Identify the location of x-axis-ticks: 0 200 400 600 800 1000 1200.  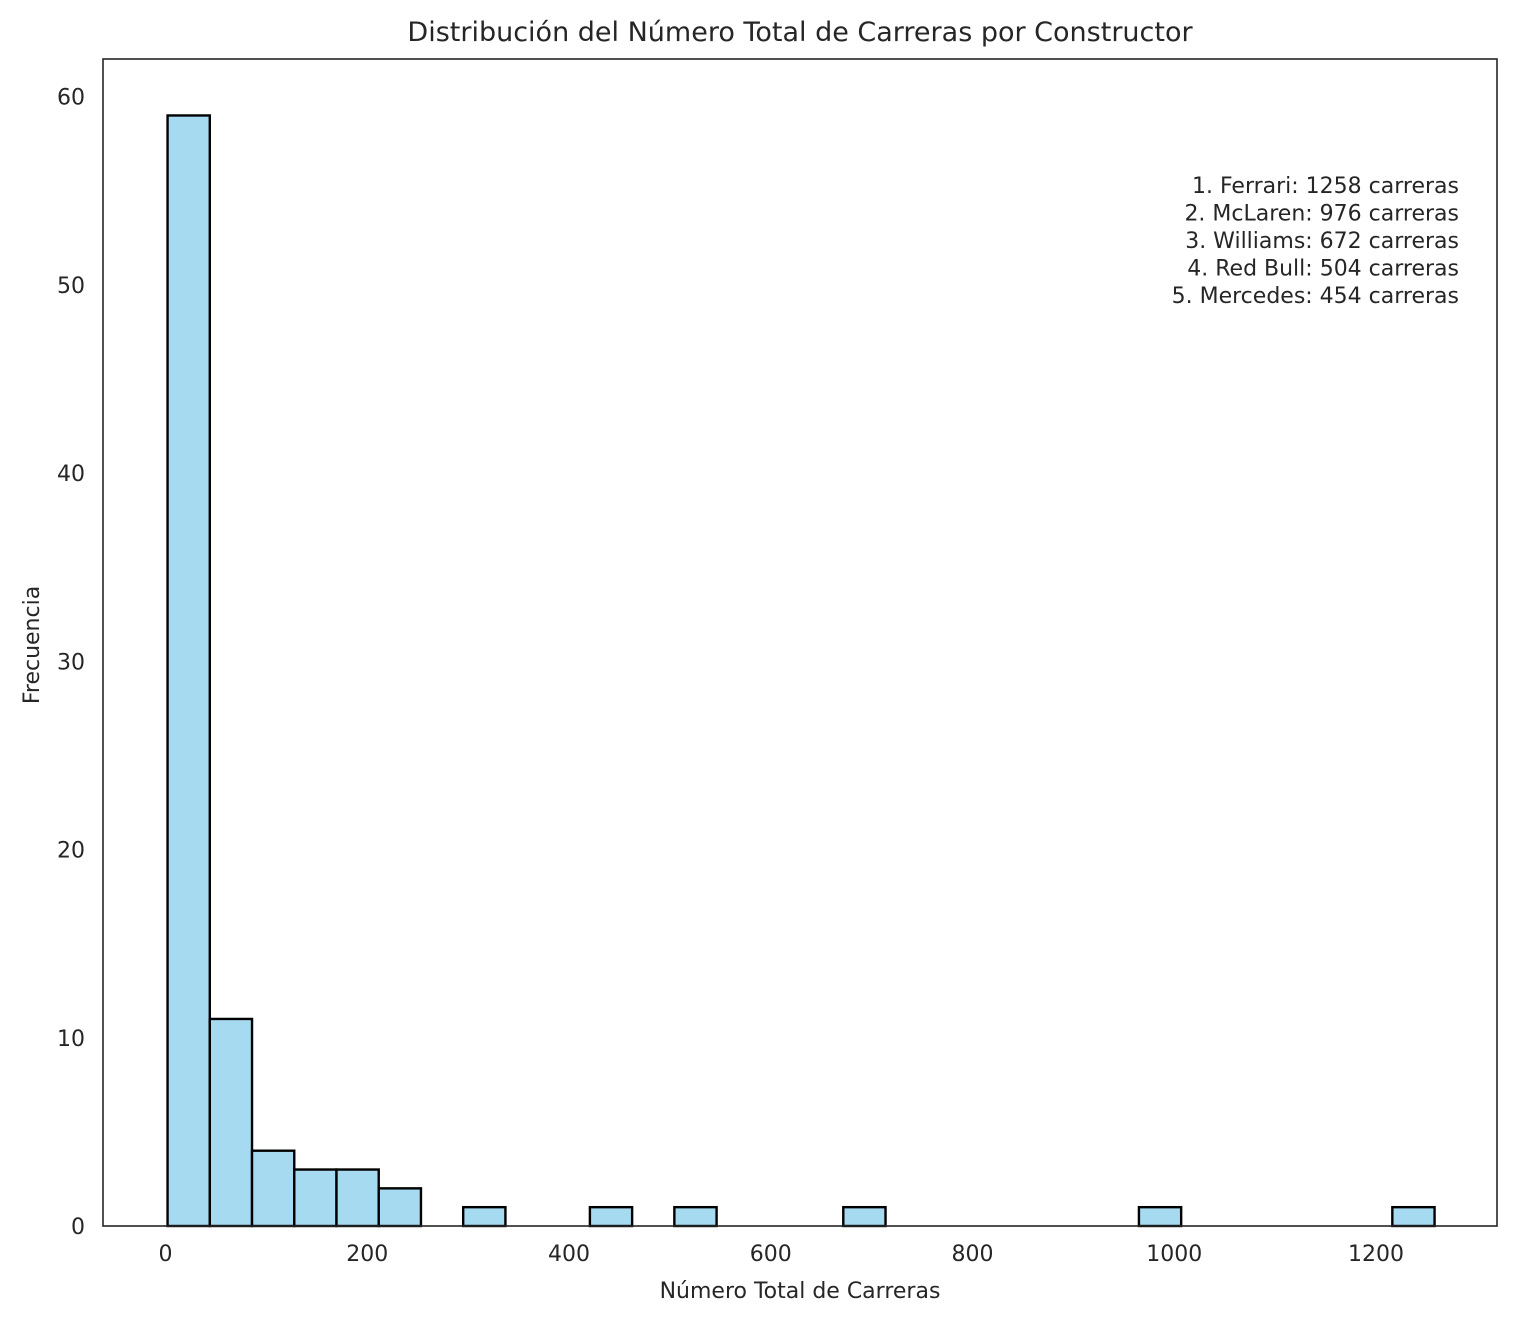
(781, 1254).